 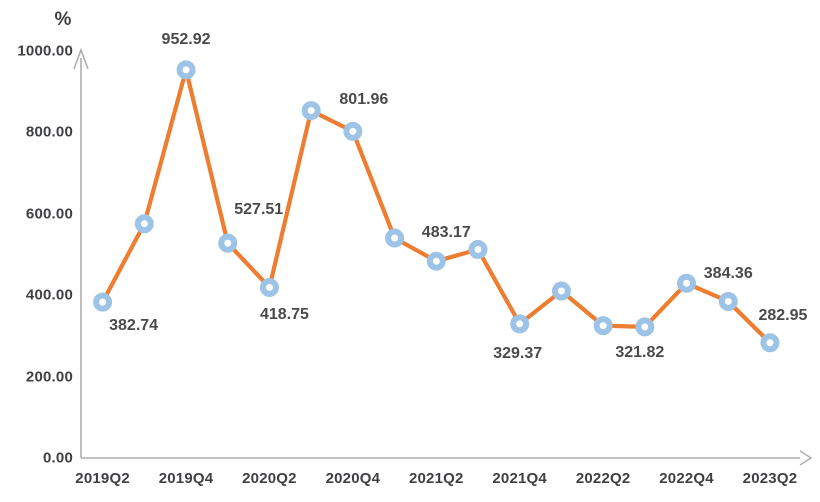 I want to click on y-axis-tick-label: 800.00, so click(x=49, y=132).